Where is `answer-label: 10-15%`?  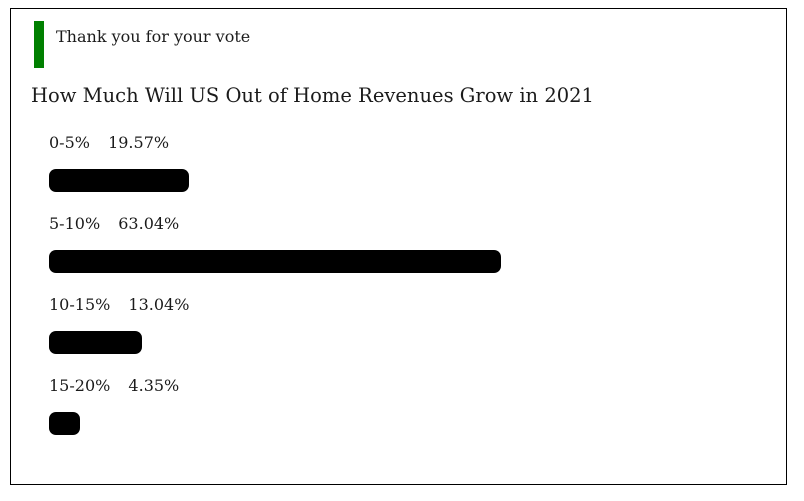
answer-label: 10-15% is located at coordinates (80, 304).